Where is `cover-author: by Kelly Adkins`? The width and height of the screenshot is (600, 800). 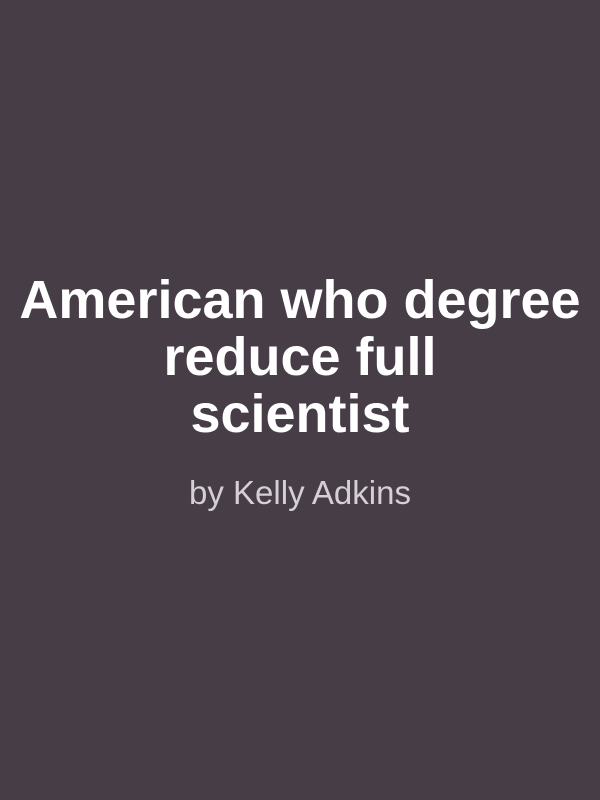 cover-author: by Kelly Adkins is located at coordinates (300, 492).